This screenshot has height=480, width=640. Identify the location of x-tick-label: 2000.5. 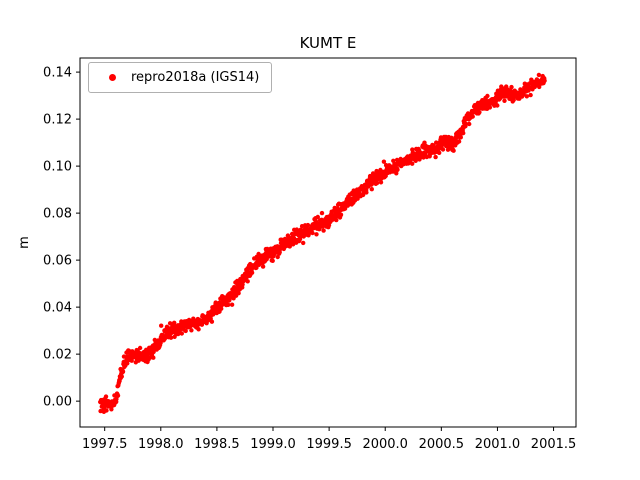
(442, 444).